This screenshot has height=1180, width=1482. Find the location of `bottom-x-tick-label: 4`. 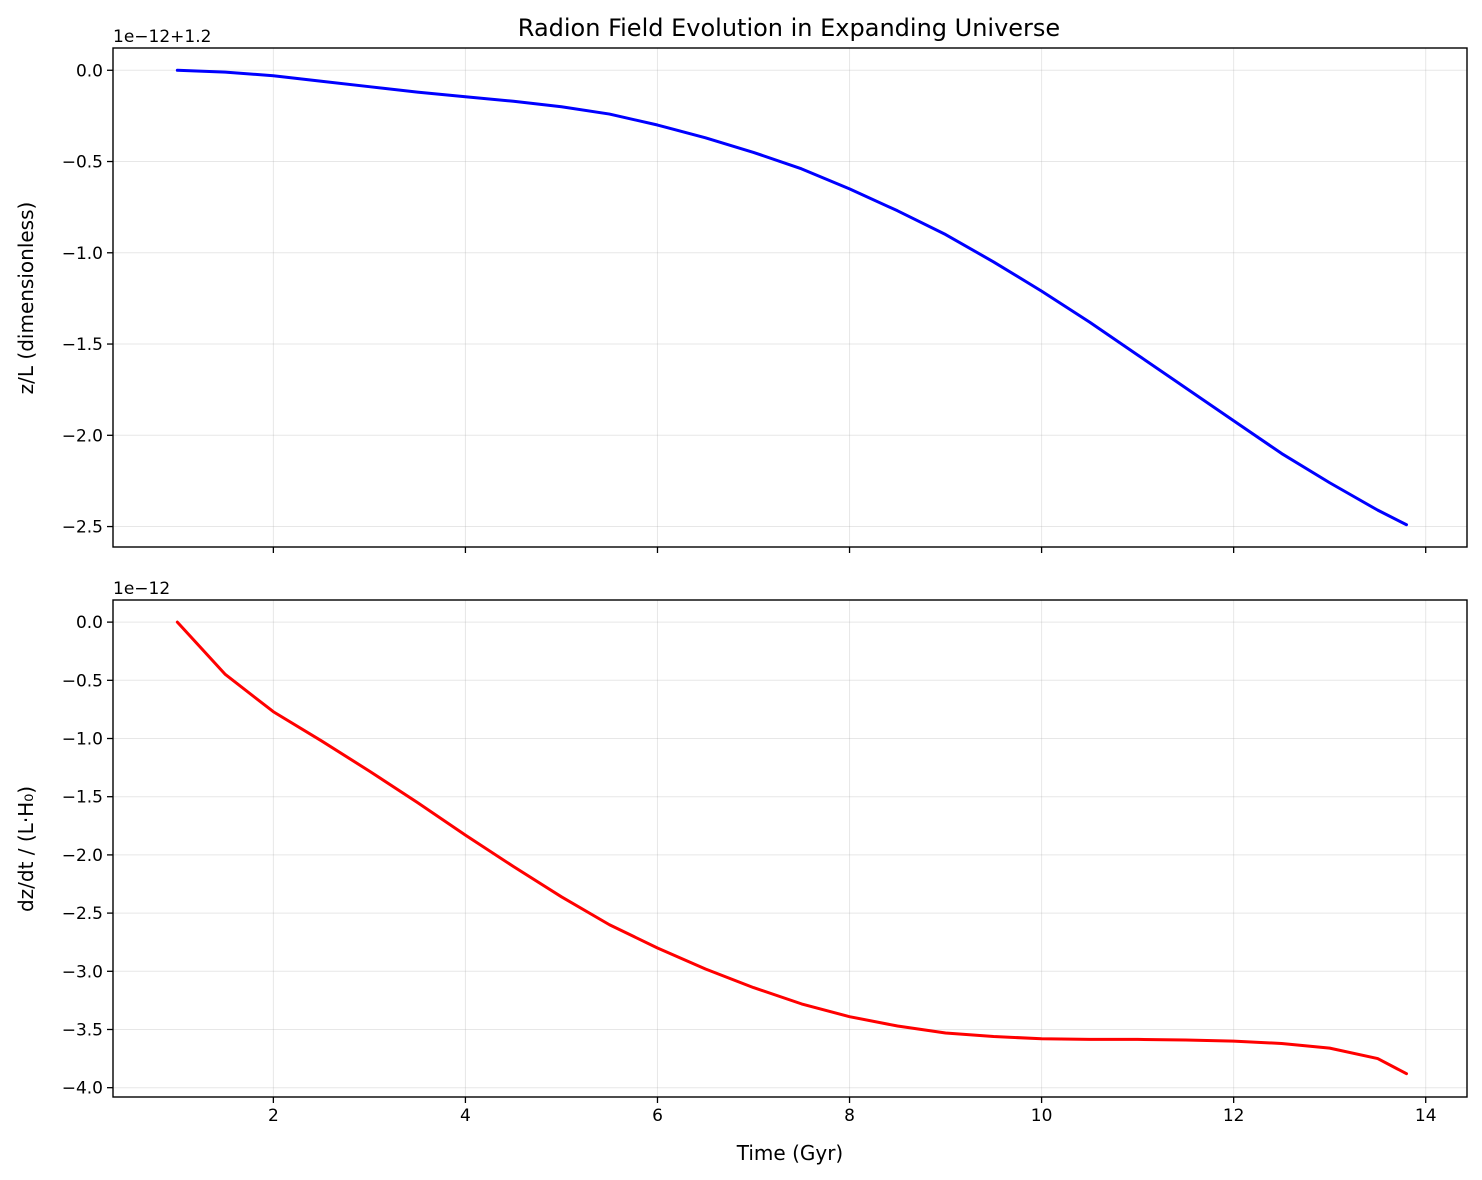

bottom-x-tick-label: 4 is located at coordinates (465, 1116).